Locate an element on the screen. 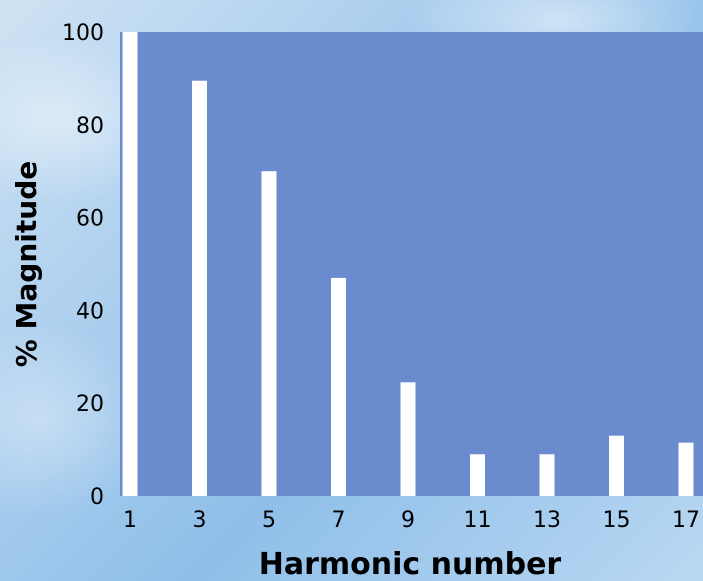 The height and width of the screenshot is (581, 703). x-tick-labels: 1 3 5 7 9 11 13 15 17 is located at coordinates (411, 520).